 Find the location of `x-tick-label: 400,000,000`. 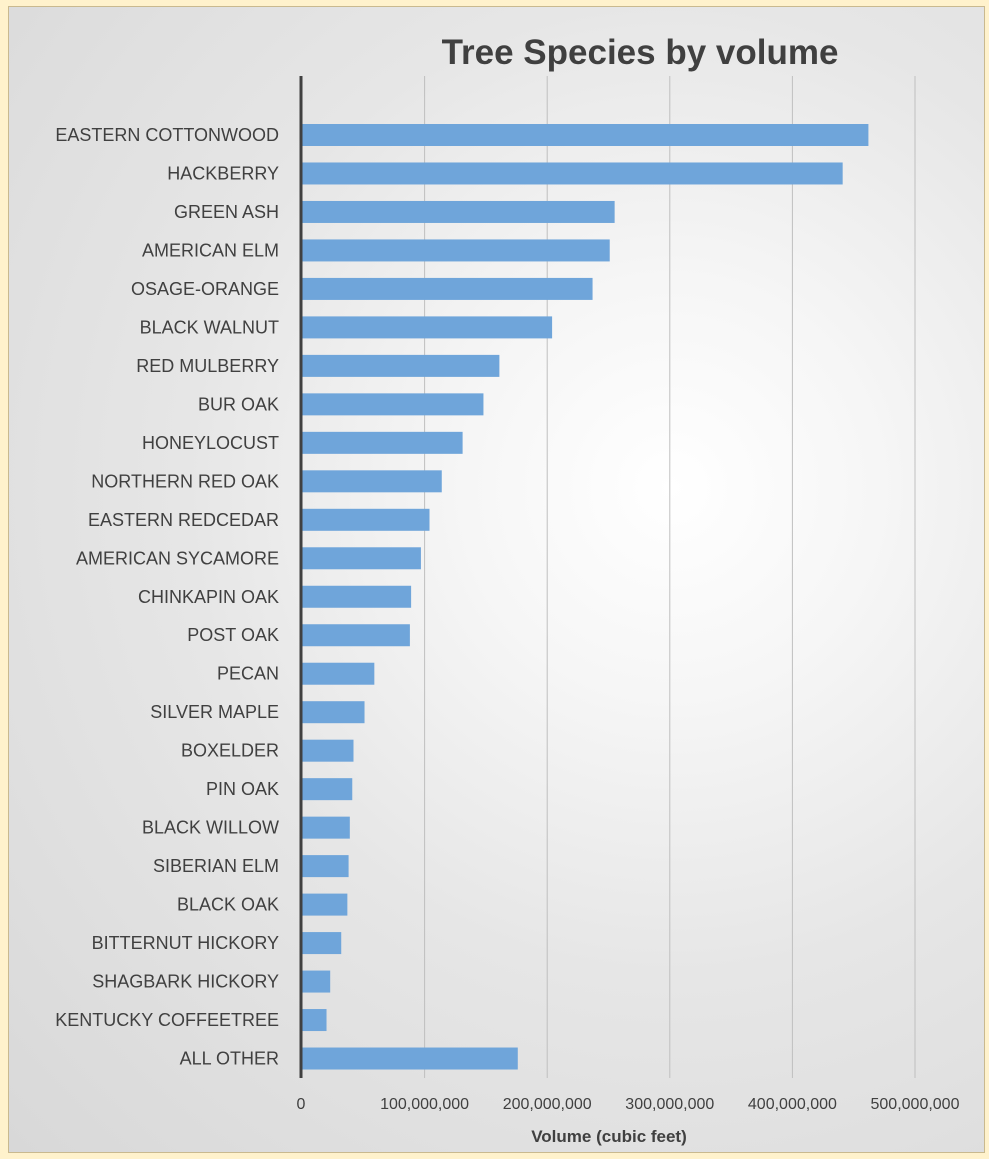

x-tick-label: 400,000,000 is located at coordinates (792, 1104).